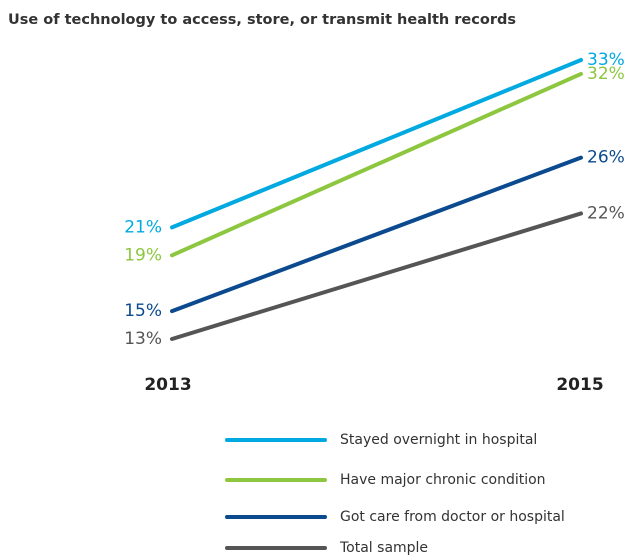  Describe the element at coordinates (606, 158) in the screenshot. I see `value-label: 26%` at that location.